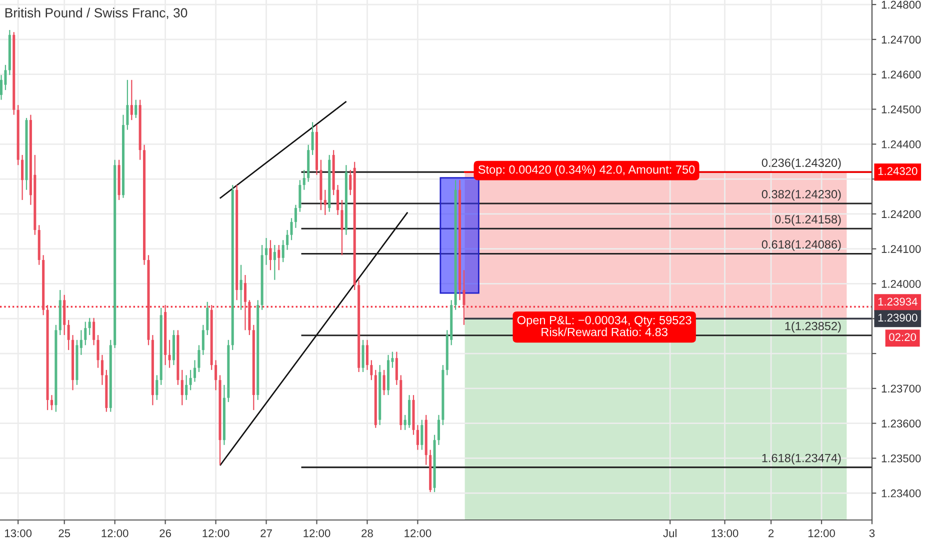 Image resolution: width=932 pixels, height=550 pixels. Describe the element at coordinates (901, 388) in the screenshot. I see `y-tick-label: 1.23700` at that location.